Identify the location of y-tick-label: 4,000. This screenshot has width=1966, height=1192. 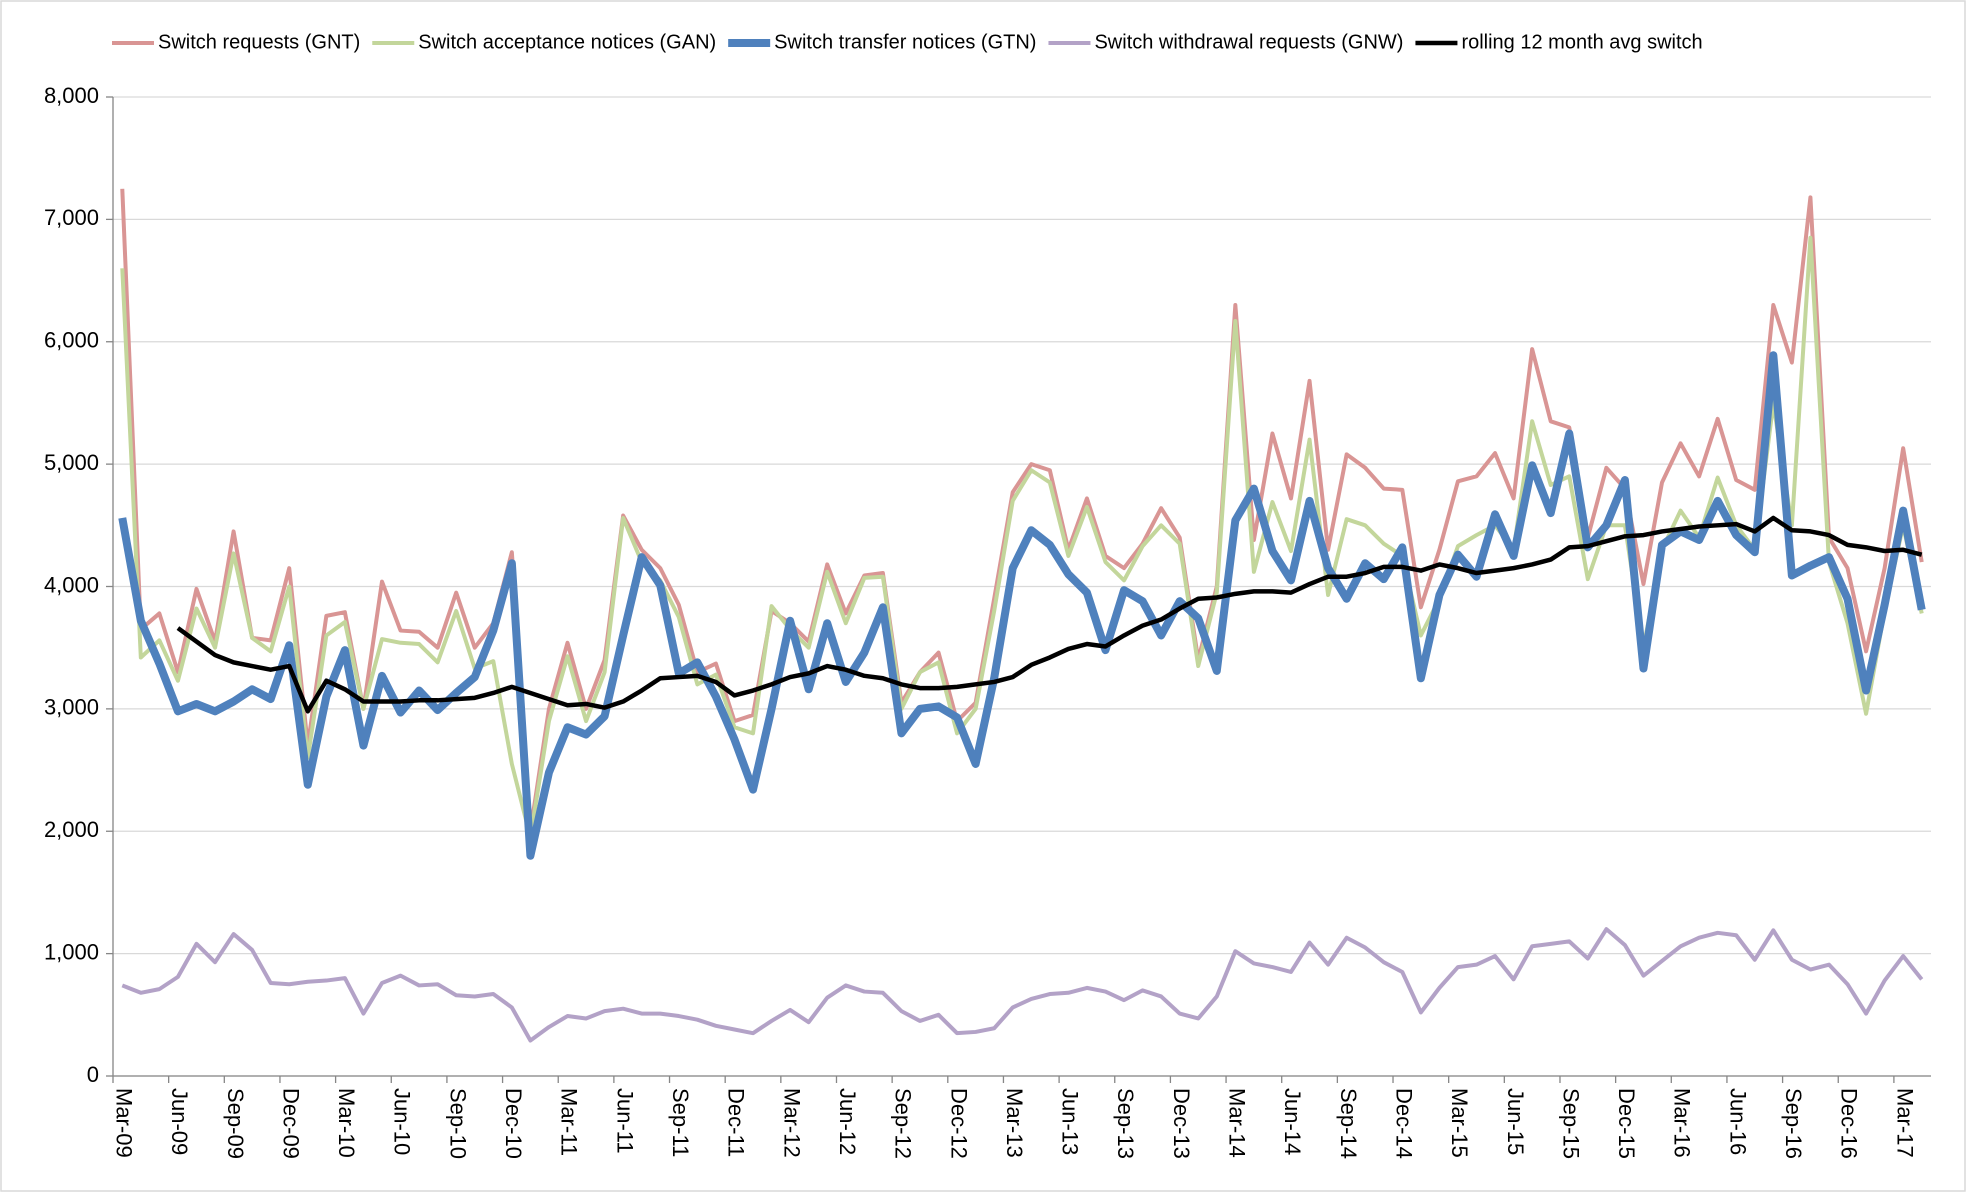
(71, 584).